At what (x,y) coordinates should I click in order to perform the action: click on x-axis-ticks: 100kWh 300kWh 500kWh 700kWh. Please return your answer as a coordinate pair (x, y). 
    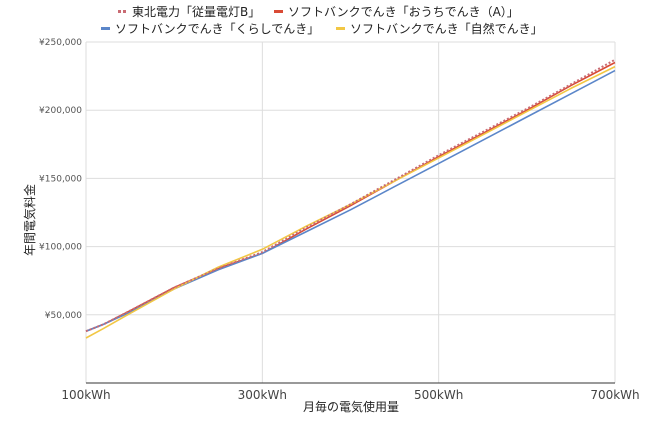
    Looking at the image, I should click on (350, 395).